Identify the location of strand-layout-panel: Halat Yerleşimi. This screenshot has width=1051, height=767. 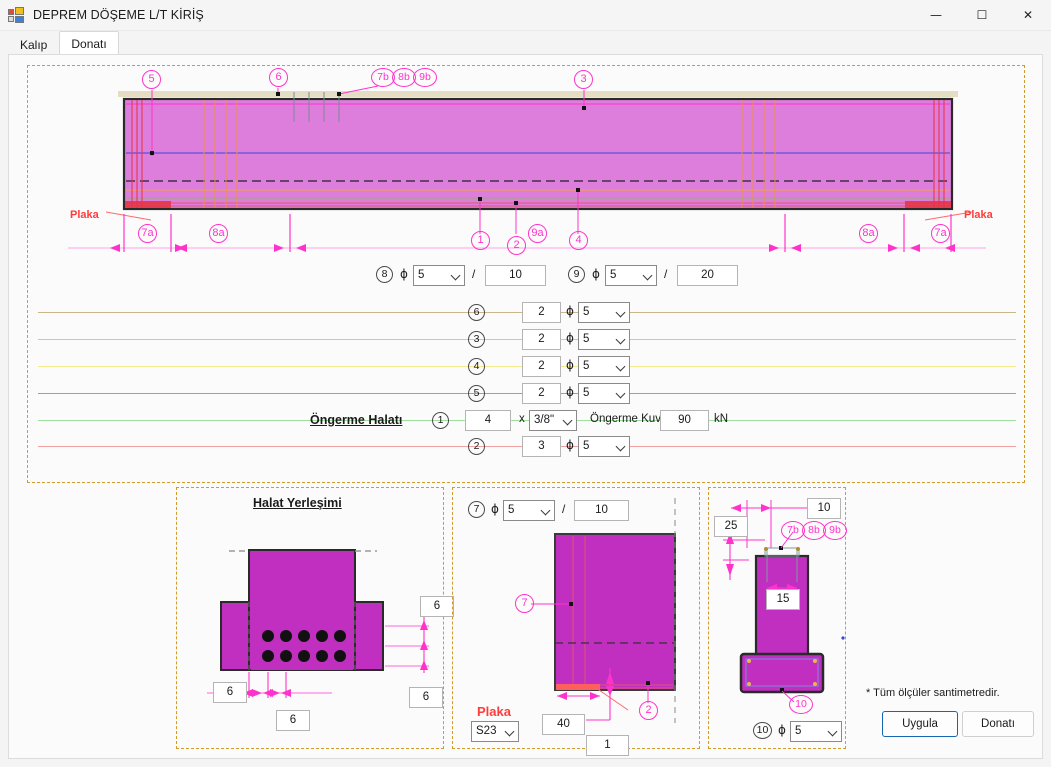
(315, 618).